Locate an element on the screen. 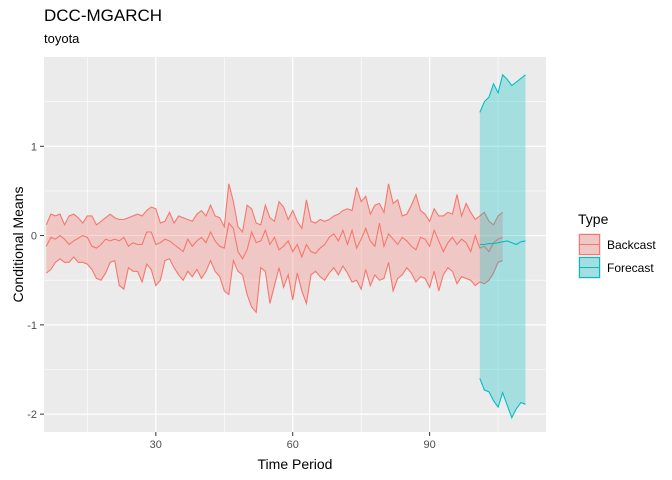 This screenshot has width=672, height=480. forecast-mean-line is located at coordinates (502, 243).